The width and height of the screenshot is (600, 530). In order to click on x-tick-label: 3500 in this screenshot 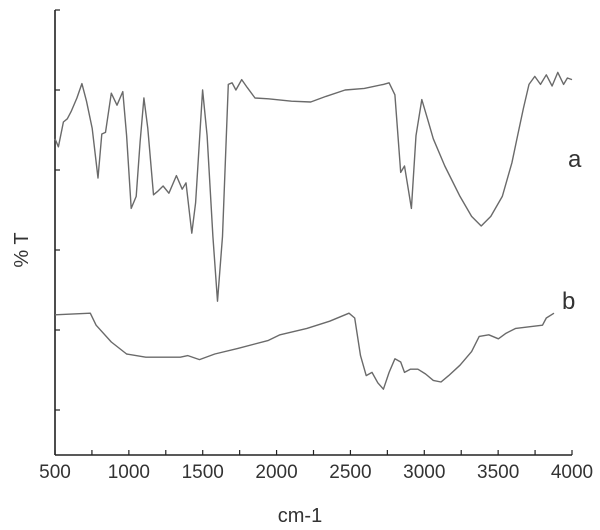, I will do `click(498, 472)`.